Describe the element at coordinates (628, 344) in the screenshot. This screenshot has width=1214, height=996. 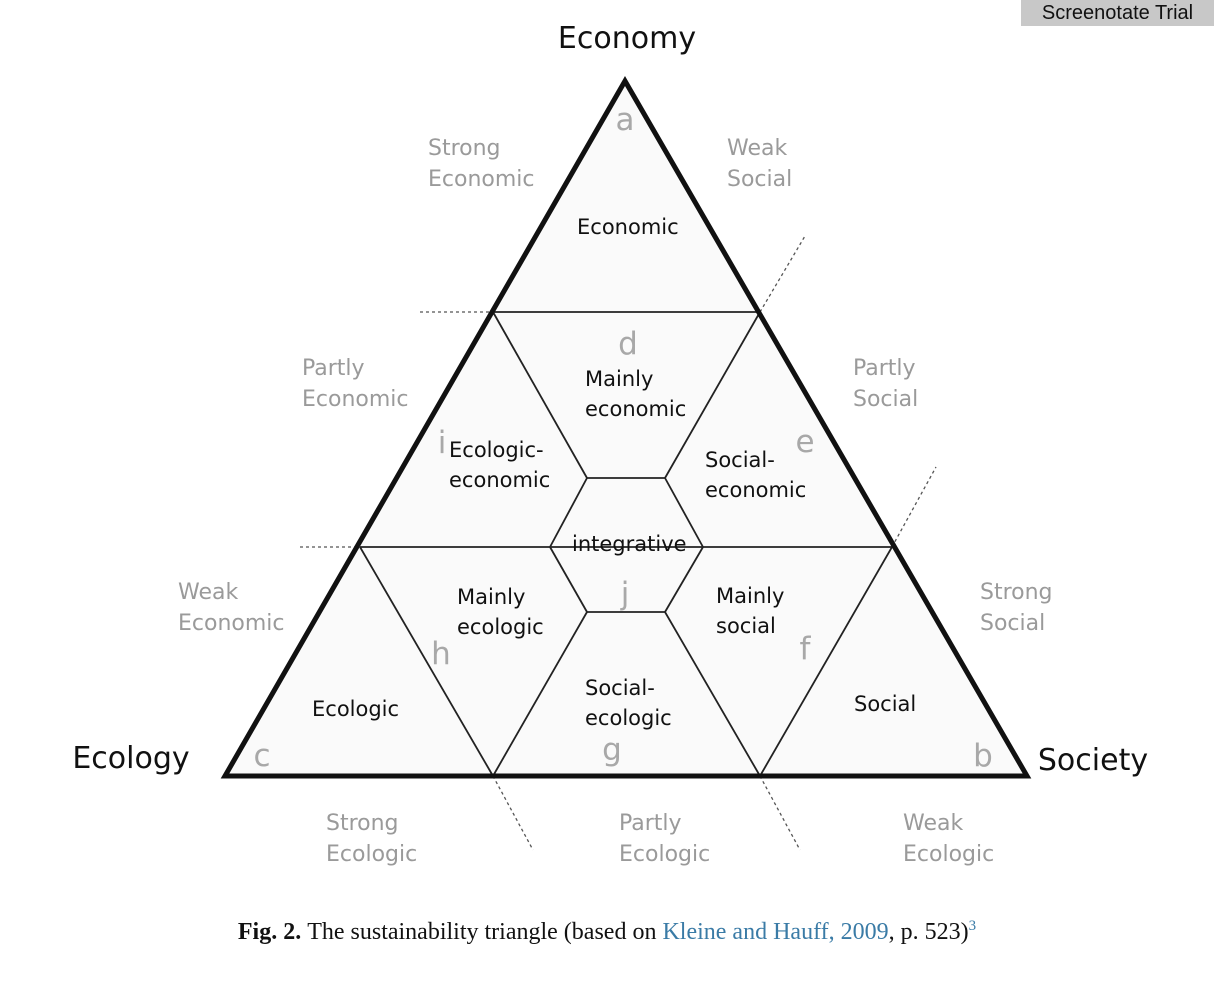
I see `region-letter-d: d` at that location.